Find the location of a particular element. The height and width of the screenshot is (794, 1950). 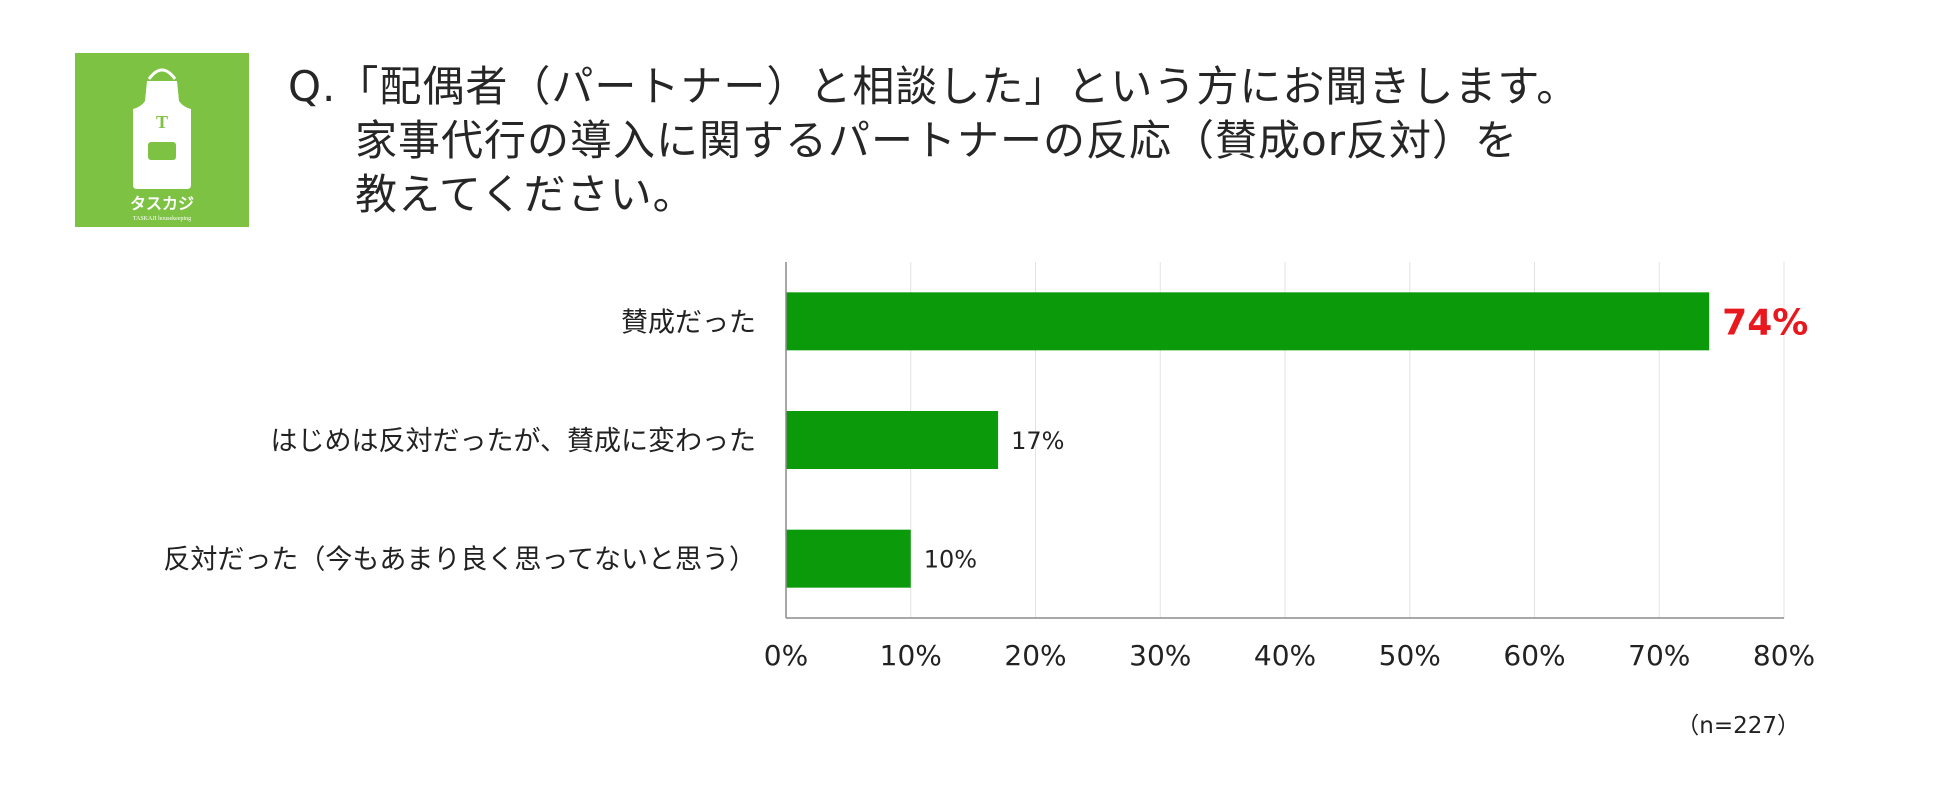

logo-graphic: T タスカジ TASKAJI housekeeping is located at coordinates (162, 140).